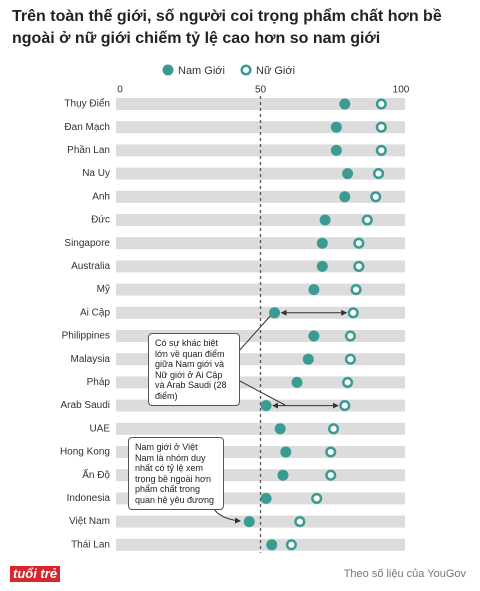 This screenshot has width=480, height=591. Describe the element at coordinates (89, 498) in the screenshot. I see `y-tick-label: Indonesia` at that location.